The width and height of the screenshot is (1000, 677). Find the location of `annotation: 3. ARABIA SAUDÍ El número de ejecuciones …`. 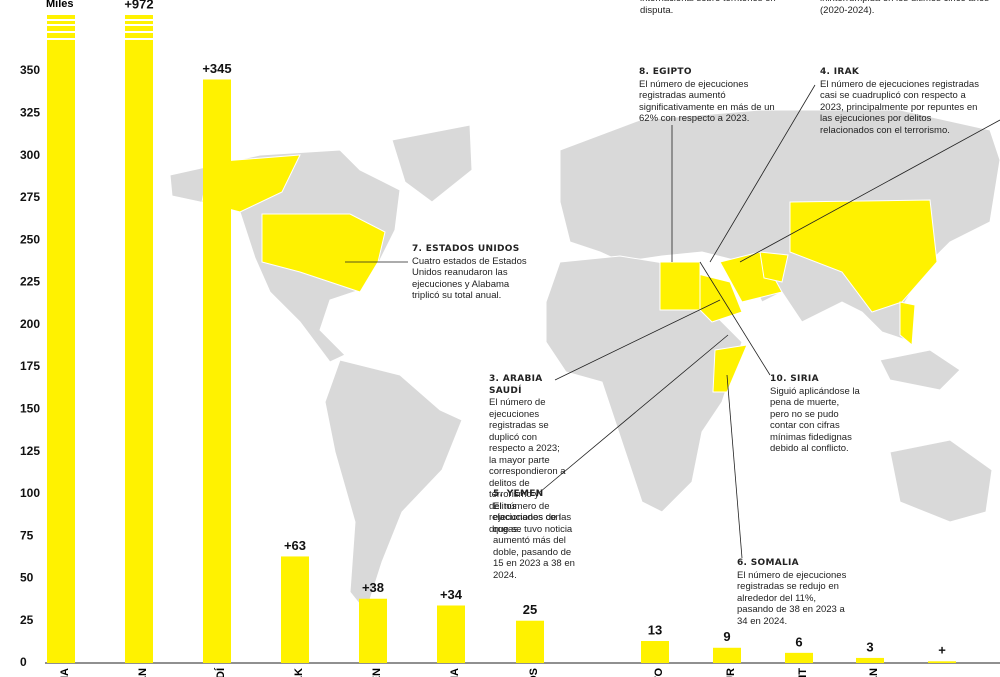

annotation: 3. ARABIA SAUDÍ El número de ejecuciones … is located at coordinates (529, 454).